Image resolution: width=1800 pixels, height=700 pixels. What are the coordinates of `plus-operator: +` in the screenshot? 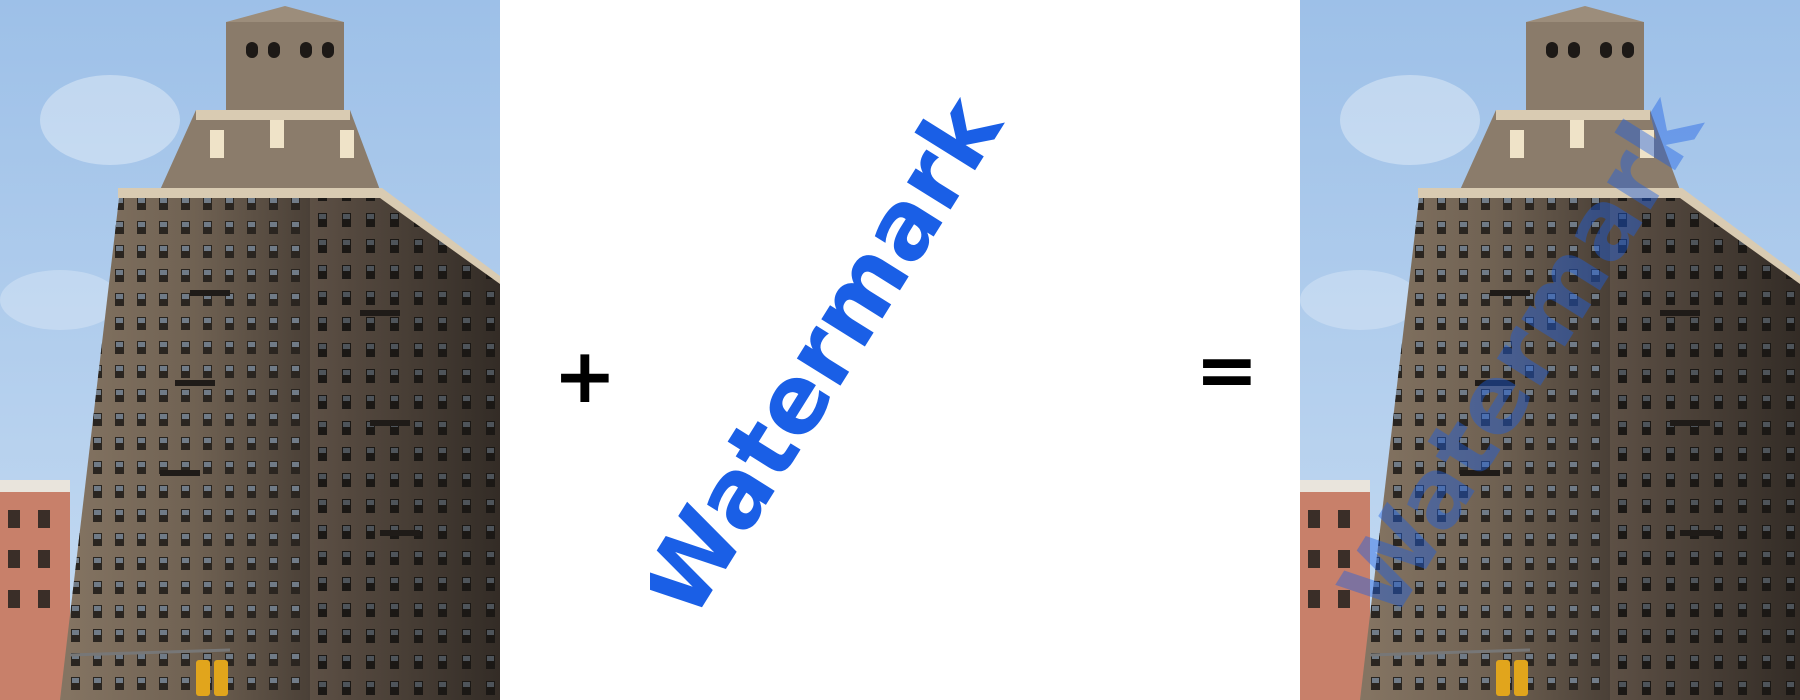 It's located at (585, 375).